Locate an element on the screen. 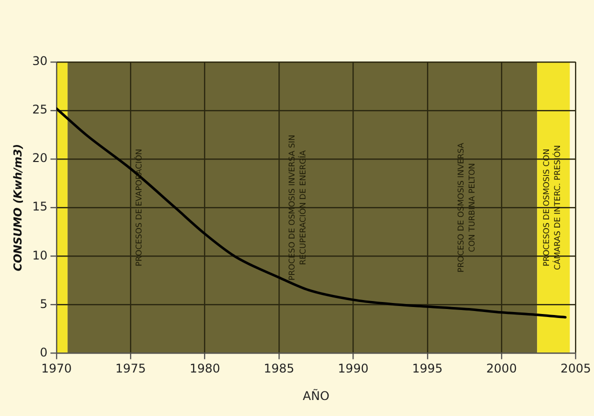  y-tick-label: 30 is located at coordinates (40, 61).